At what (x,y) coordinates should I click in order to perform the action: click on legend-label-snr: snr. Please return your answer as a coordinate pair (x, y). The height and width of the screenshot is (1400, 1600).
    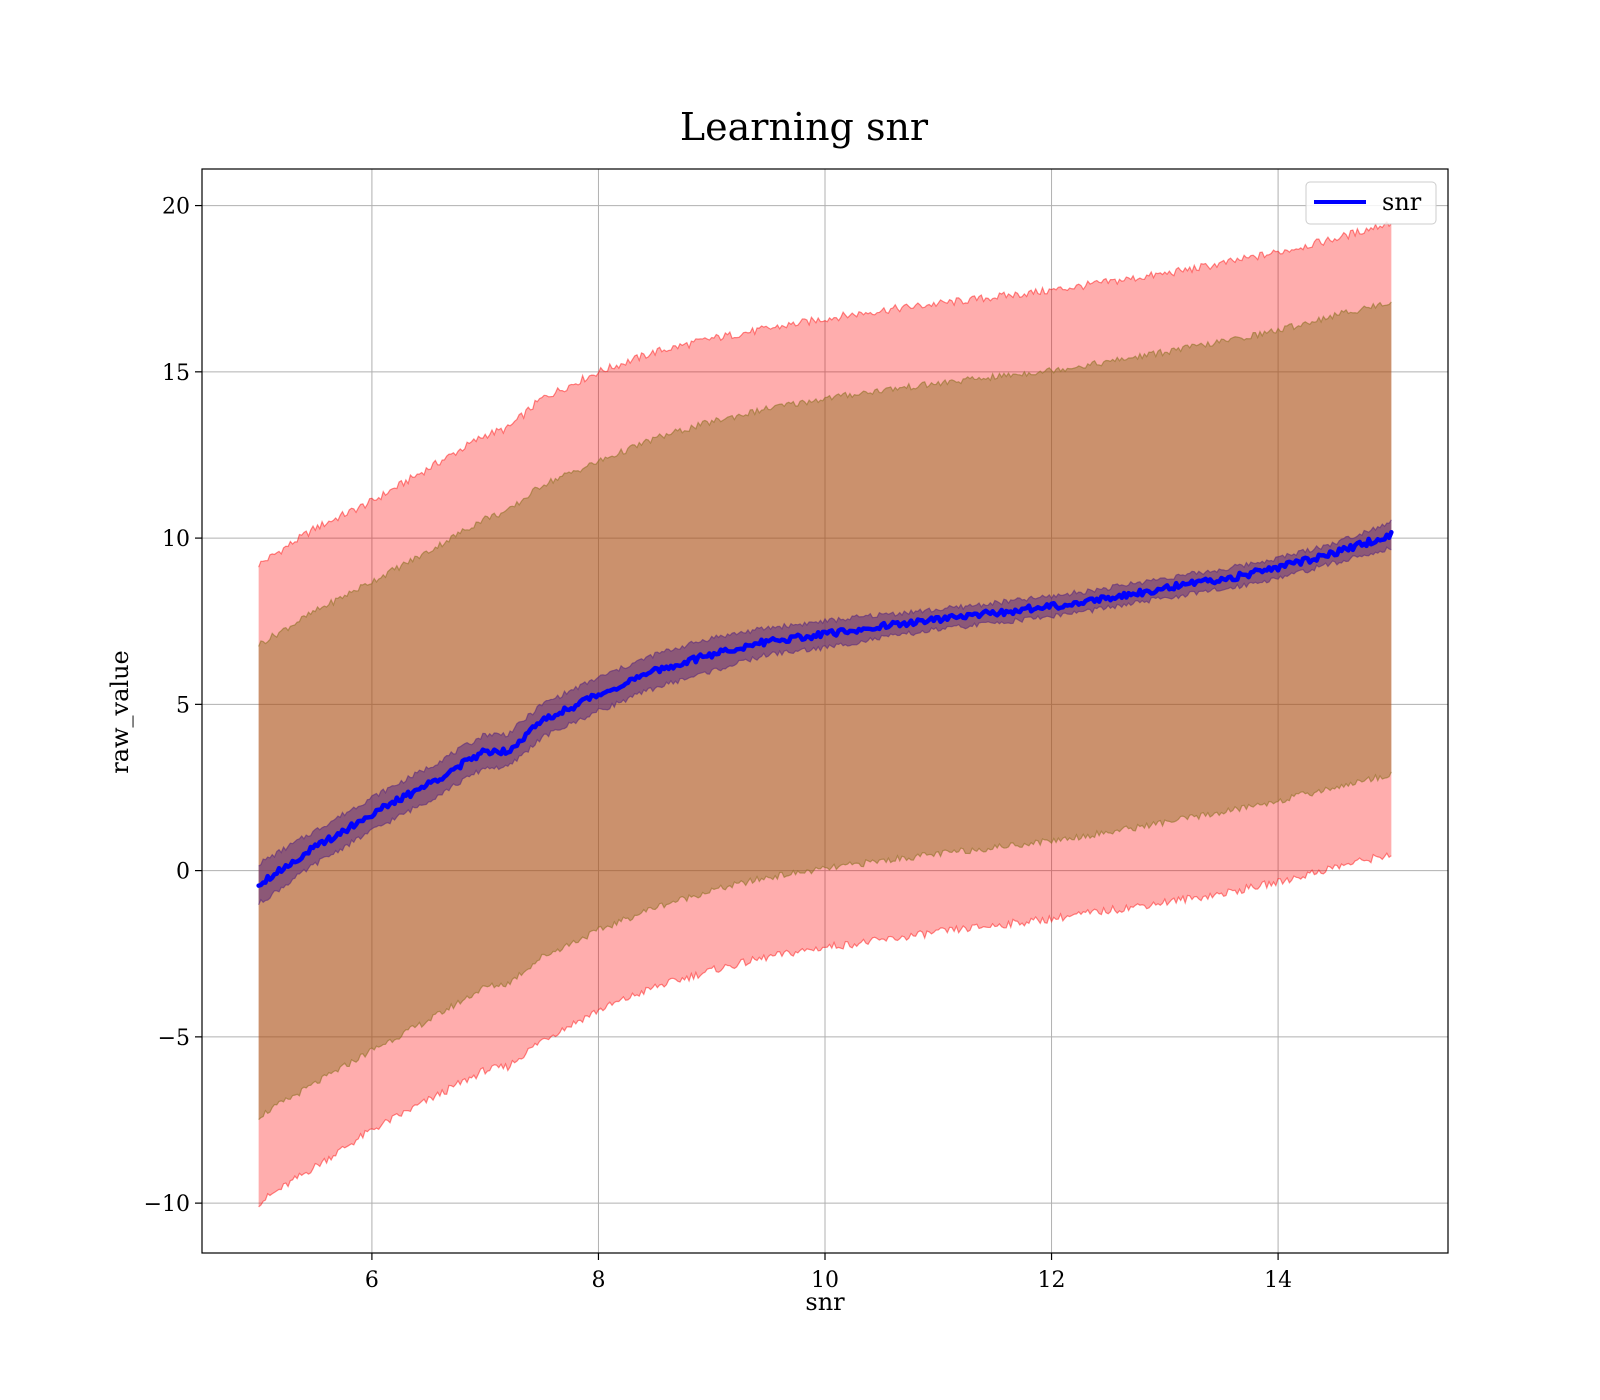
    Looking at the image, I should click on (1402, 202).